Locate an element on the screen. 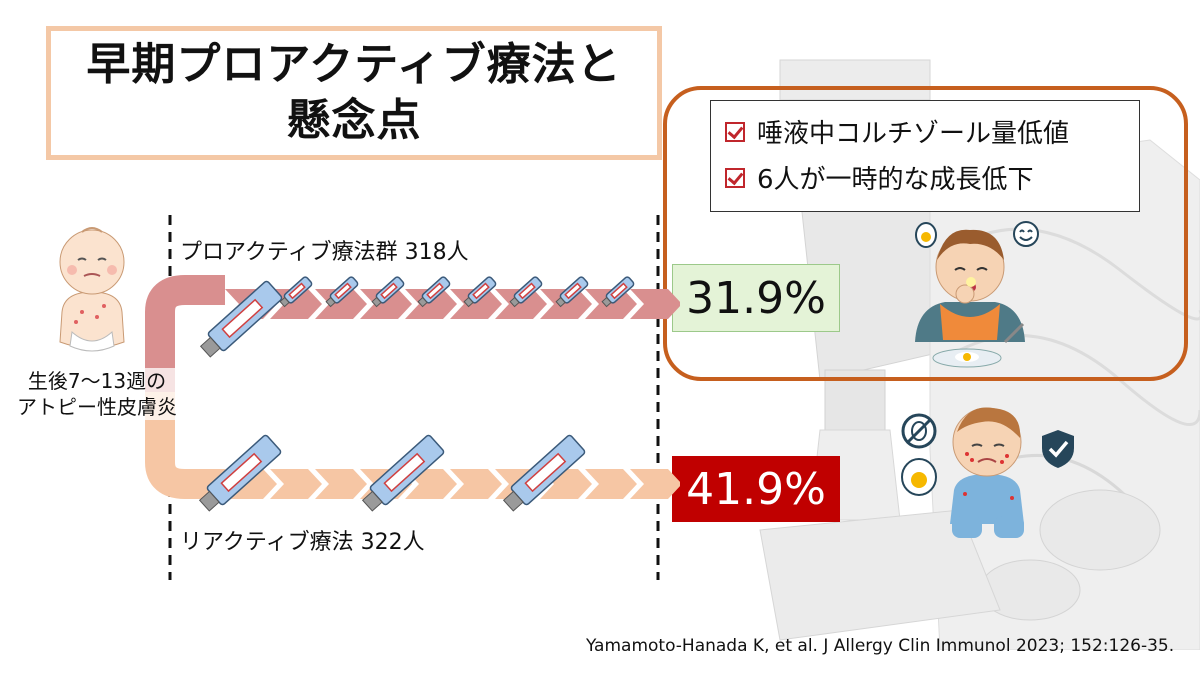 This screenshot has width=1200, height=675. title-box: 早期プロアクティブ療法と 懸念点 is located at coordinates (354, 93).